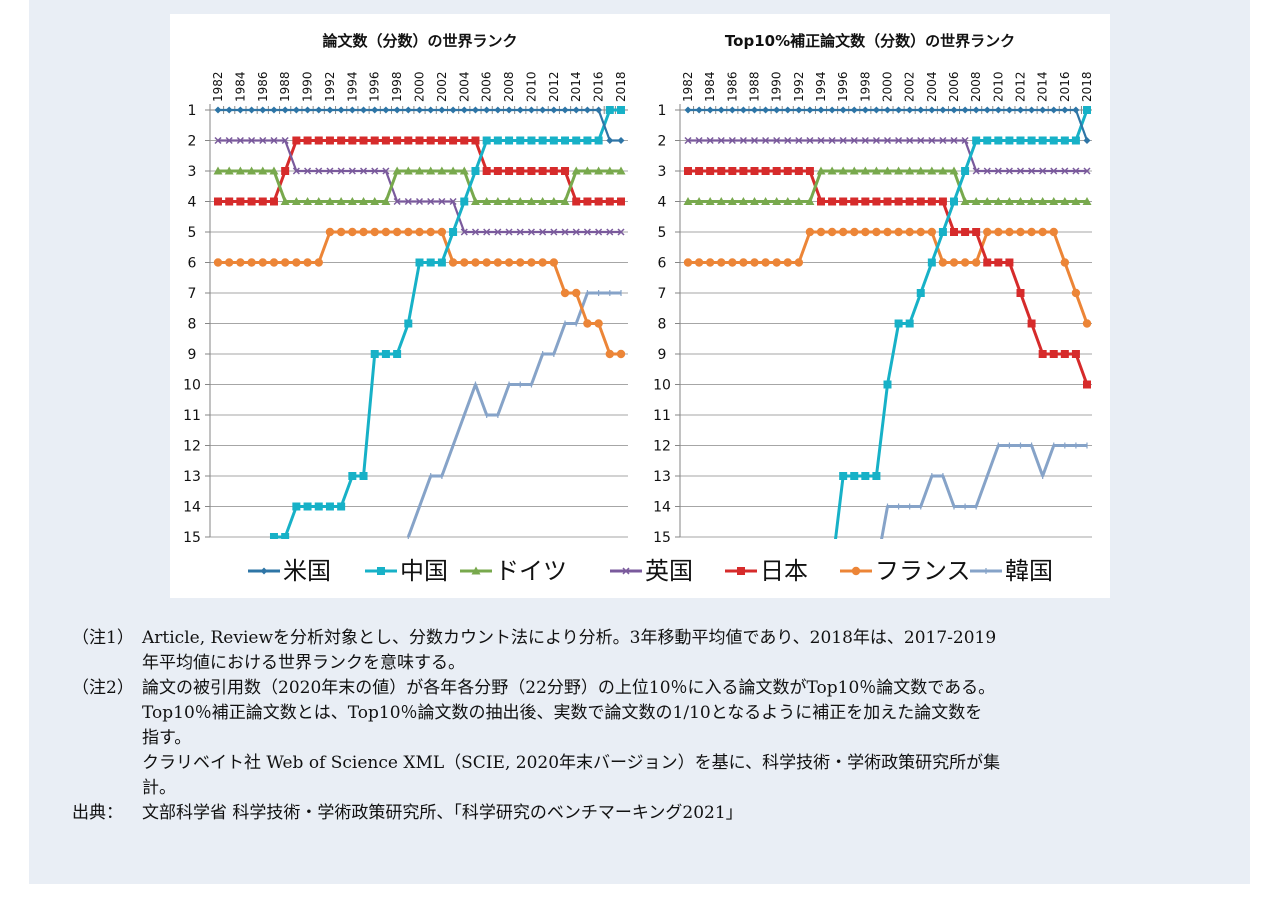  Describe the element at coordinates (662, 325) in the screenshot. I see `y-tick-label: 8` at that location.